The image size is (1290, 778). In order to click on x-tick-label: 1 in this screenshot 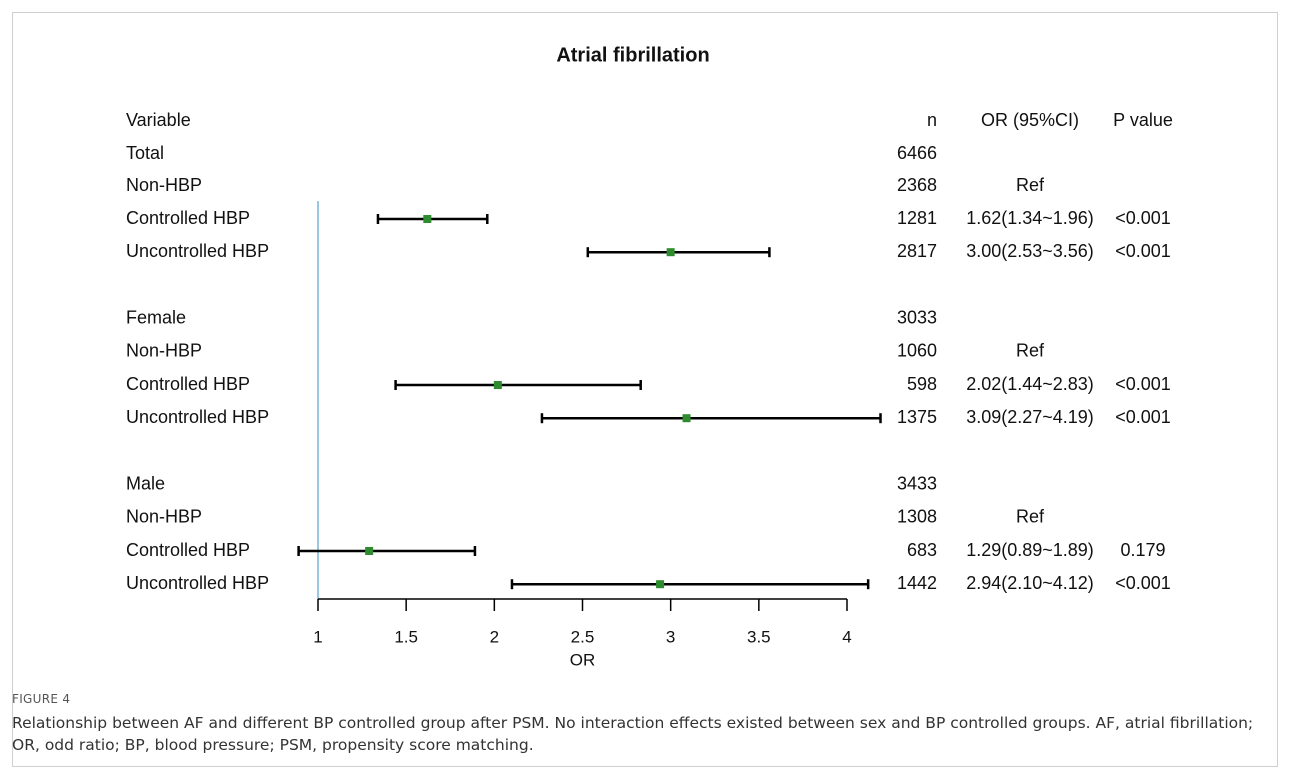, I will do `click(317, 636)`.